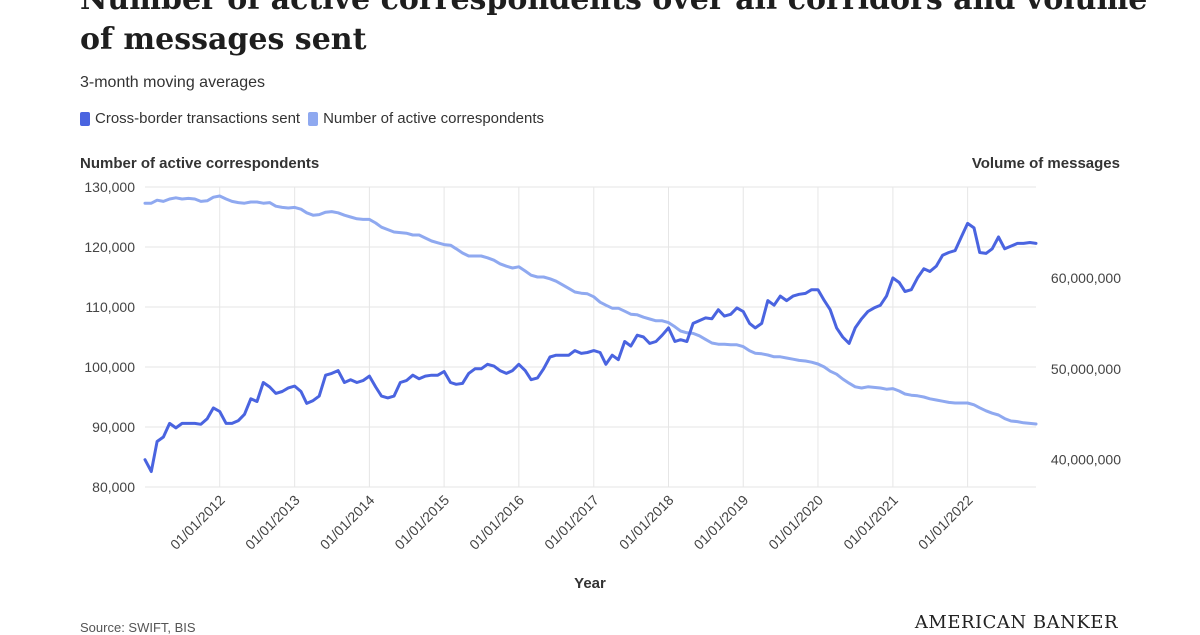 The image size is (1200, 635). What do you see at coordinates (1016, 622) in the screenshot?
I see `brand-logo: AMERICAN BANKER` at bounding box center [1016, 622].